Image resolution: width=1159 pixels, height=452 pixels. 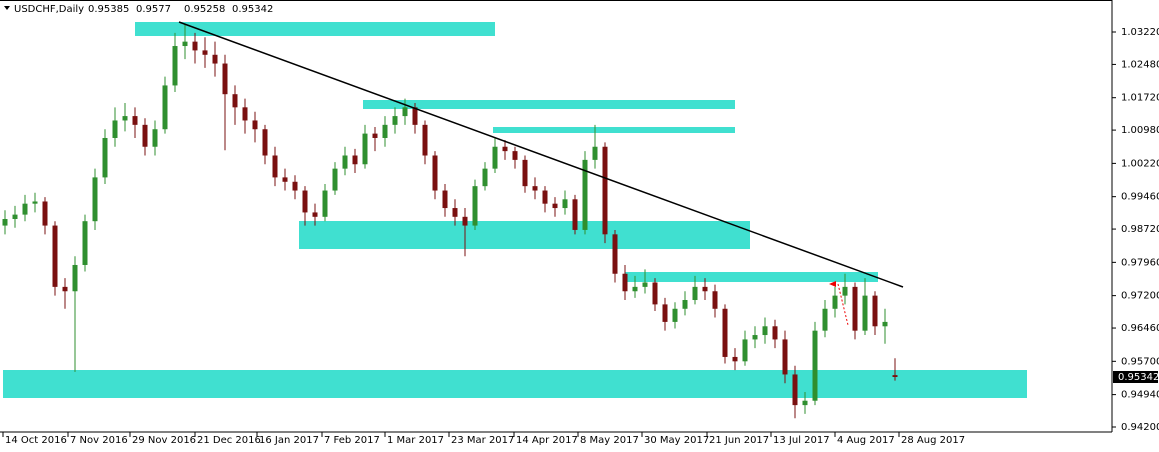 What do you see at coordinates (866, 440) in the screenshot?
I see `x-tick-label: 4 Aug 2017` at bounding box center [866, 440].